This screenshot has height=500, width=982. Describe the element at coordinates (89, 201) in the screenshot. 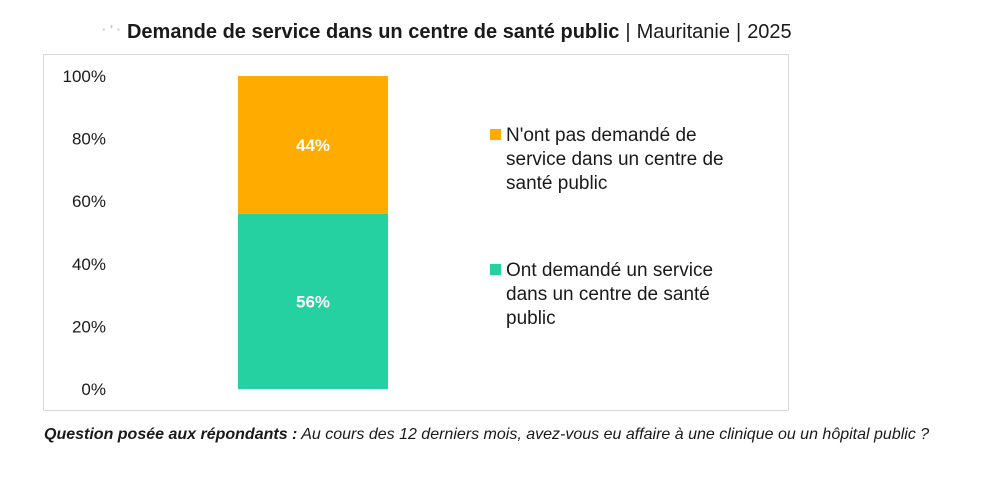

I see `y-tick-label: 60%` at that location.